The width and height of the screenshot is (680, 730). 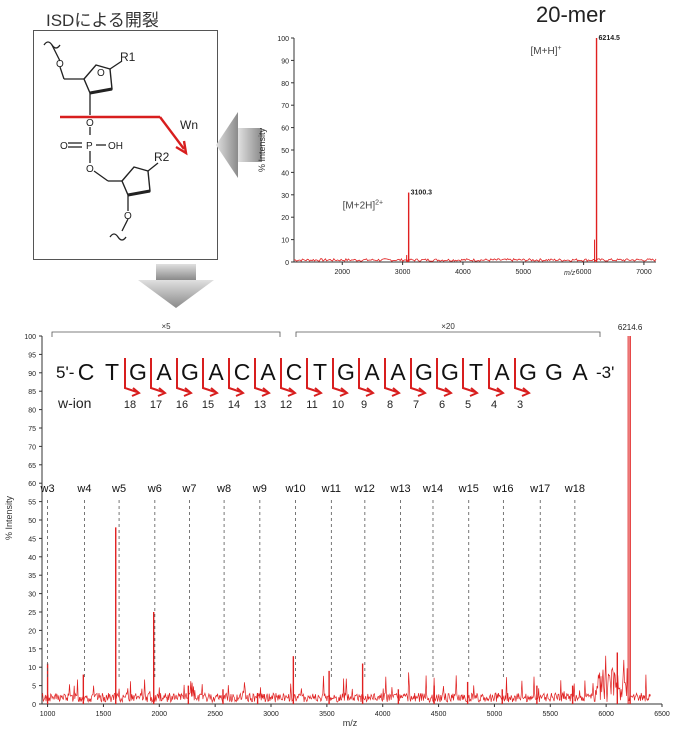 I want to click on bridge-oxygen: O, so click(x=90, y=123).